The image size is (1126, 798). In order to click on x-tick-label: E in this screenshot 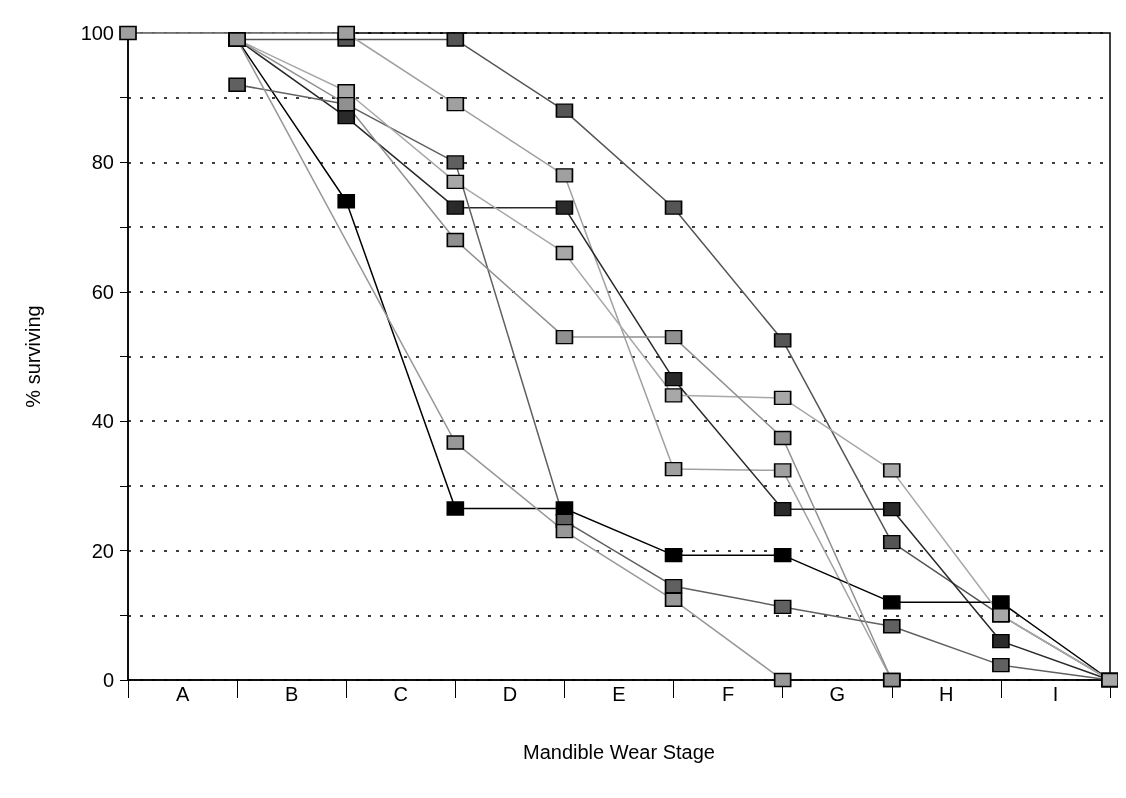, I will do `click(619, 694)`.